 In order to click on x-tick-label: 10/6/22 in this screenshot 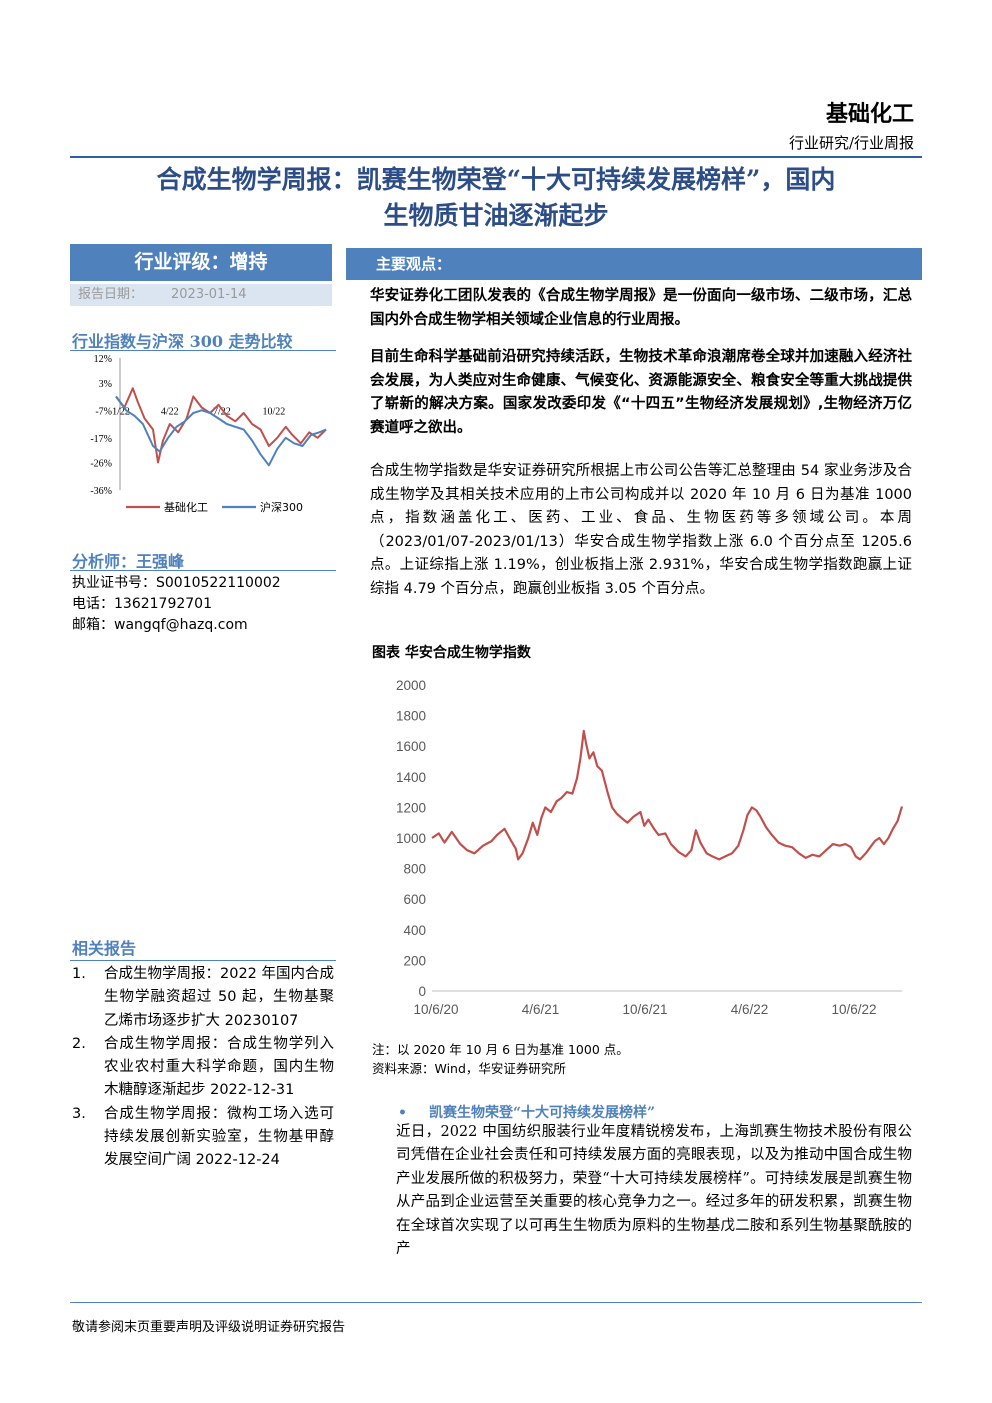, I will do `click(853, 1009)`.